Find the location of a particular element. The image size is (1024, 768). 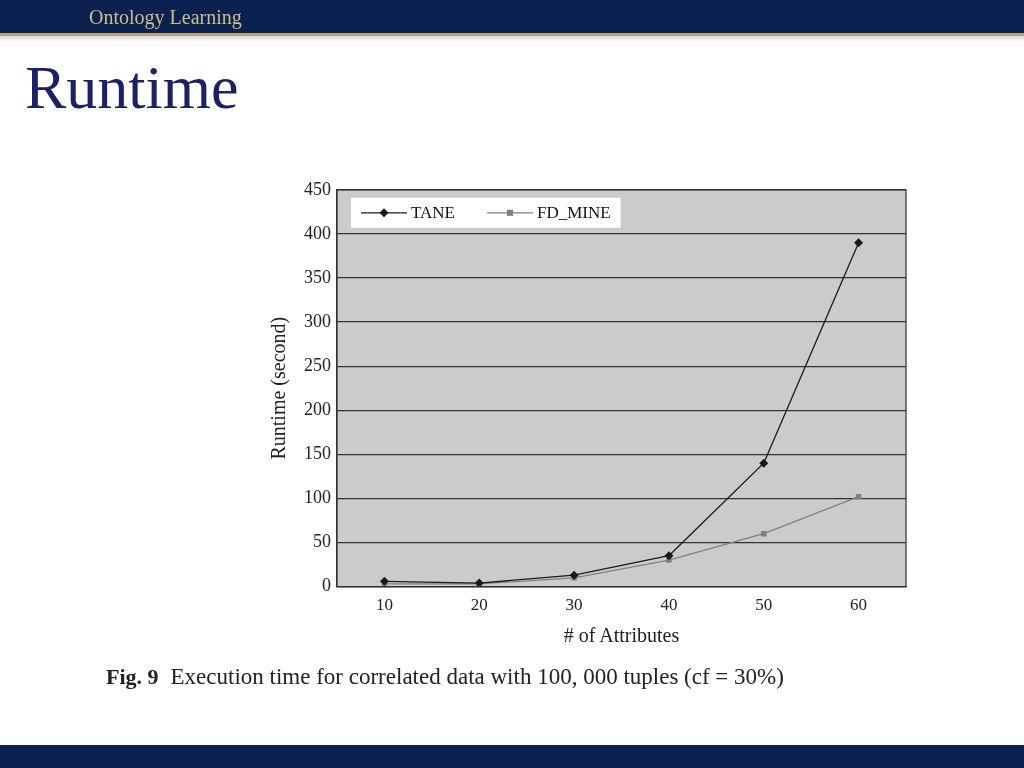

caption: Fig. 9 is located at coordinates (132, 676).